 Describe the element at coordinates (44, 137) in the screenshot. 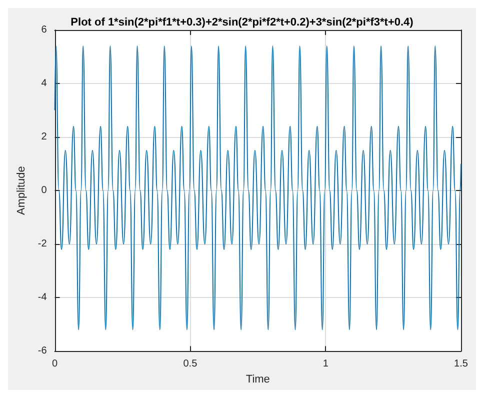

I see `y-tick-label: 2` at that location.